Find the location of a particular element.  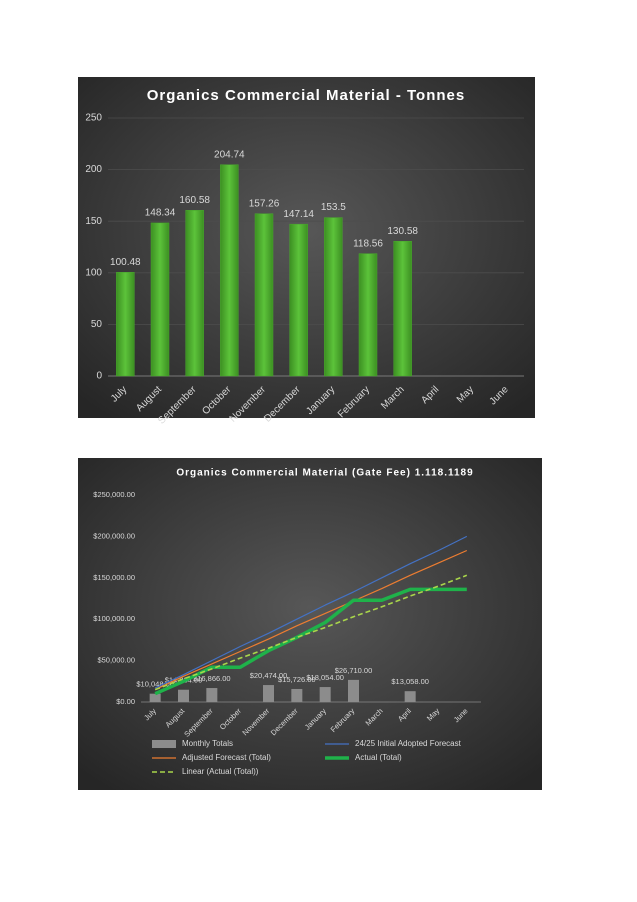

data-label: $10,048.00 is located at coordinates (155, 684).